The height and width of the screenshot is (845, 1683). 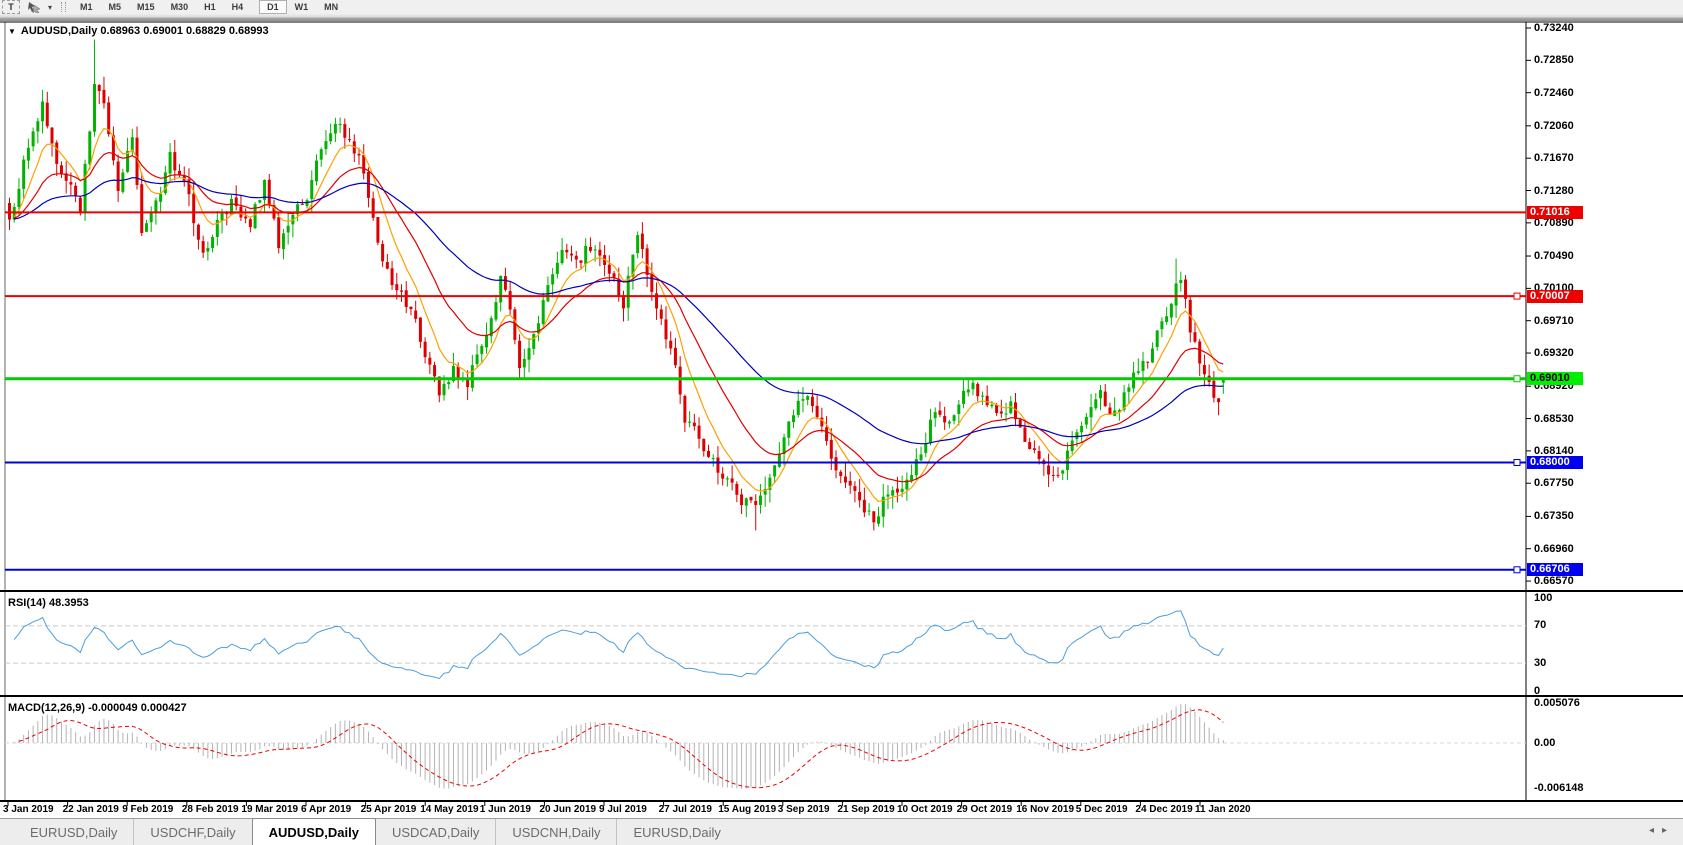 I want to click on date-tick-24-Dec-2019: 24 Dec 2019, so click(x=1164, y=809).